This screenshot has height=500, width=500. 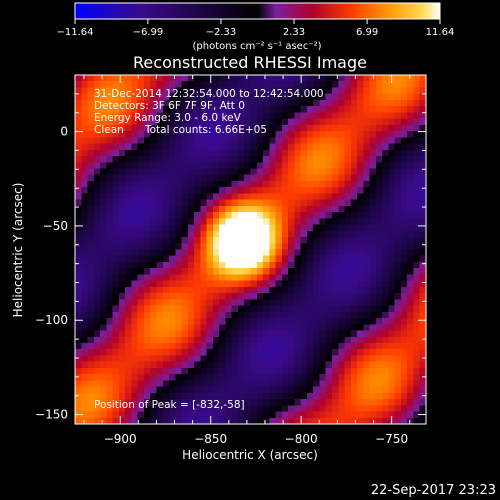 What do you see at coordinates (440, 32) in the screenshot?
I see `colorbar-tick-label: 11.64` at bounding box center [440, 32].